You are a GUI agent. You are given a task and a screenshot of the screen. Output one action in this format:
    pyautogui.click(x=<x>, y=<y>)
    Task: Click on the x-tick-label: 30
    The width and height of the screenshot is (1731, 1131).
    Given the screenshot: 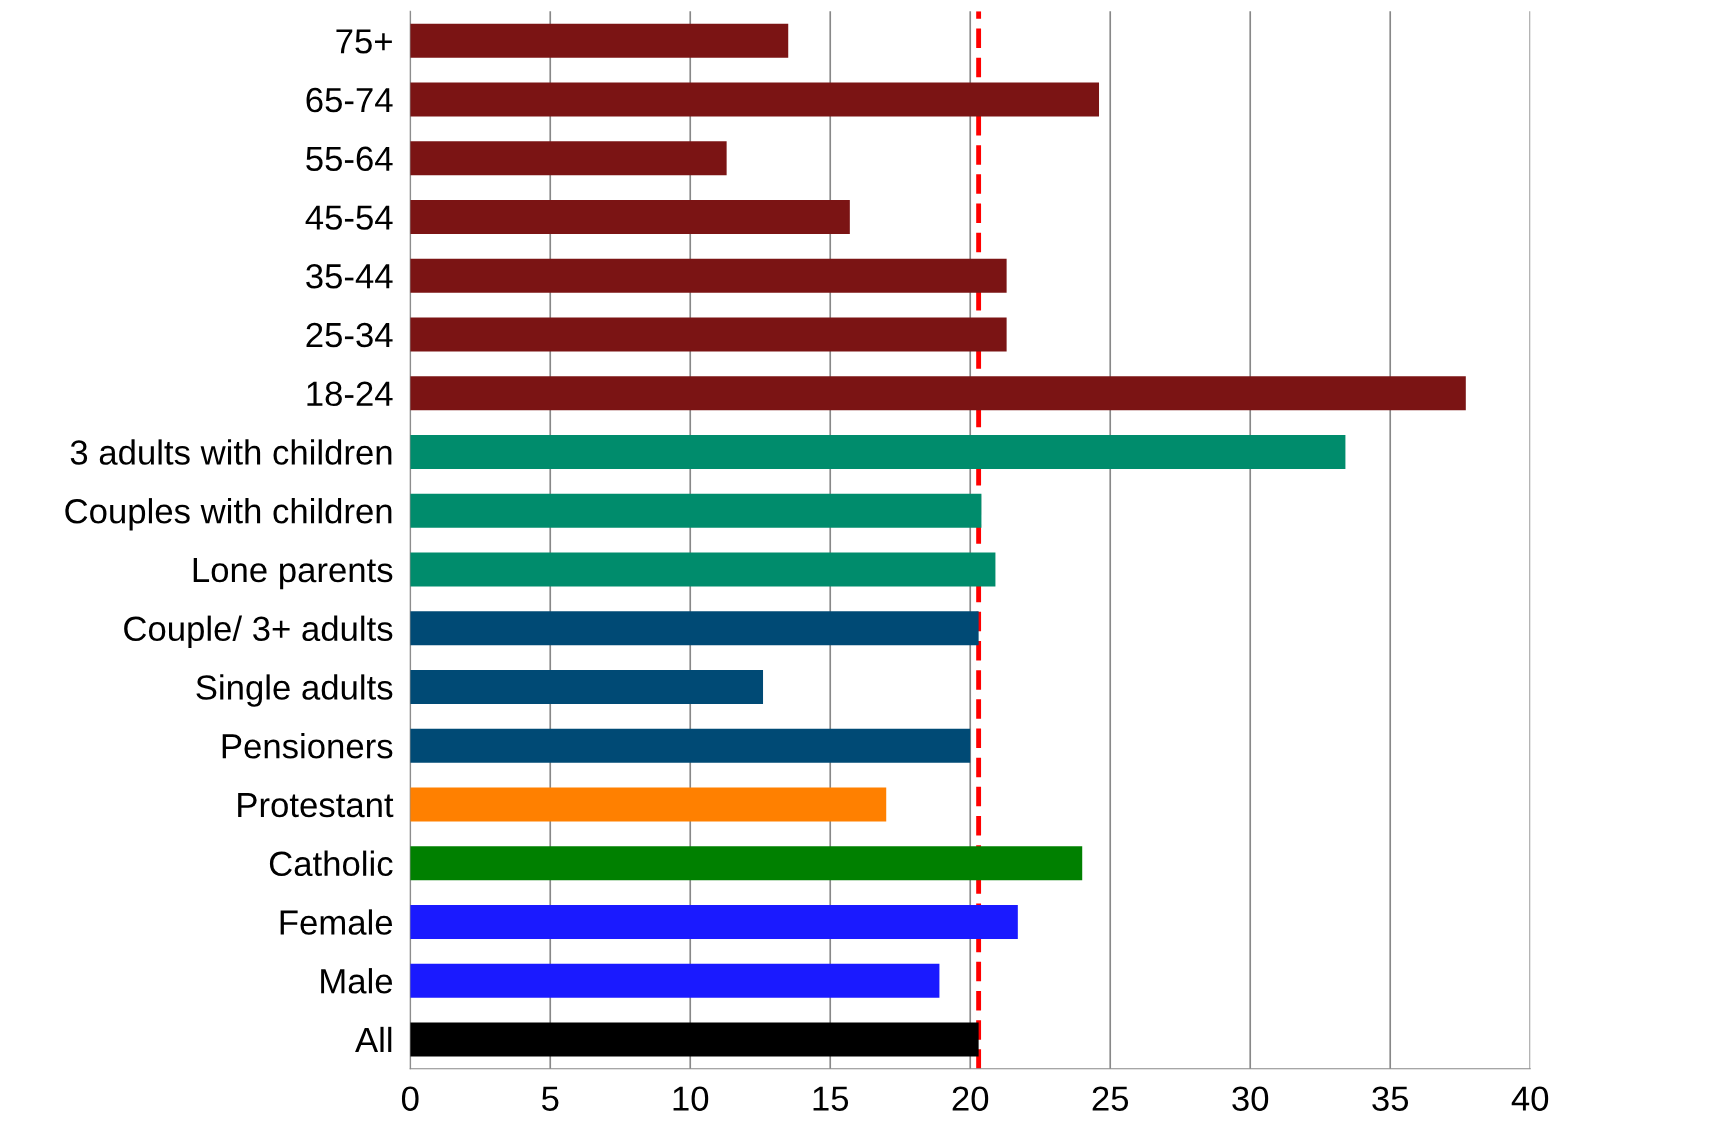 What is the action you would take?
    pyautogui.click(x=1250, y=1098)
    